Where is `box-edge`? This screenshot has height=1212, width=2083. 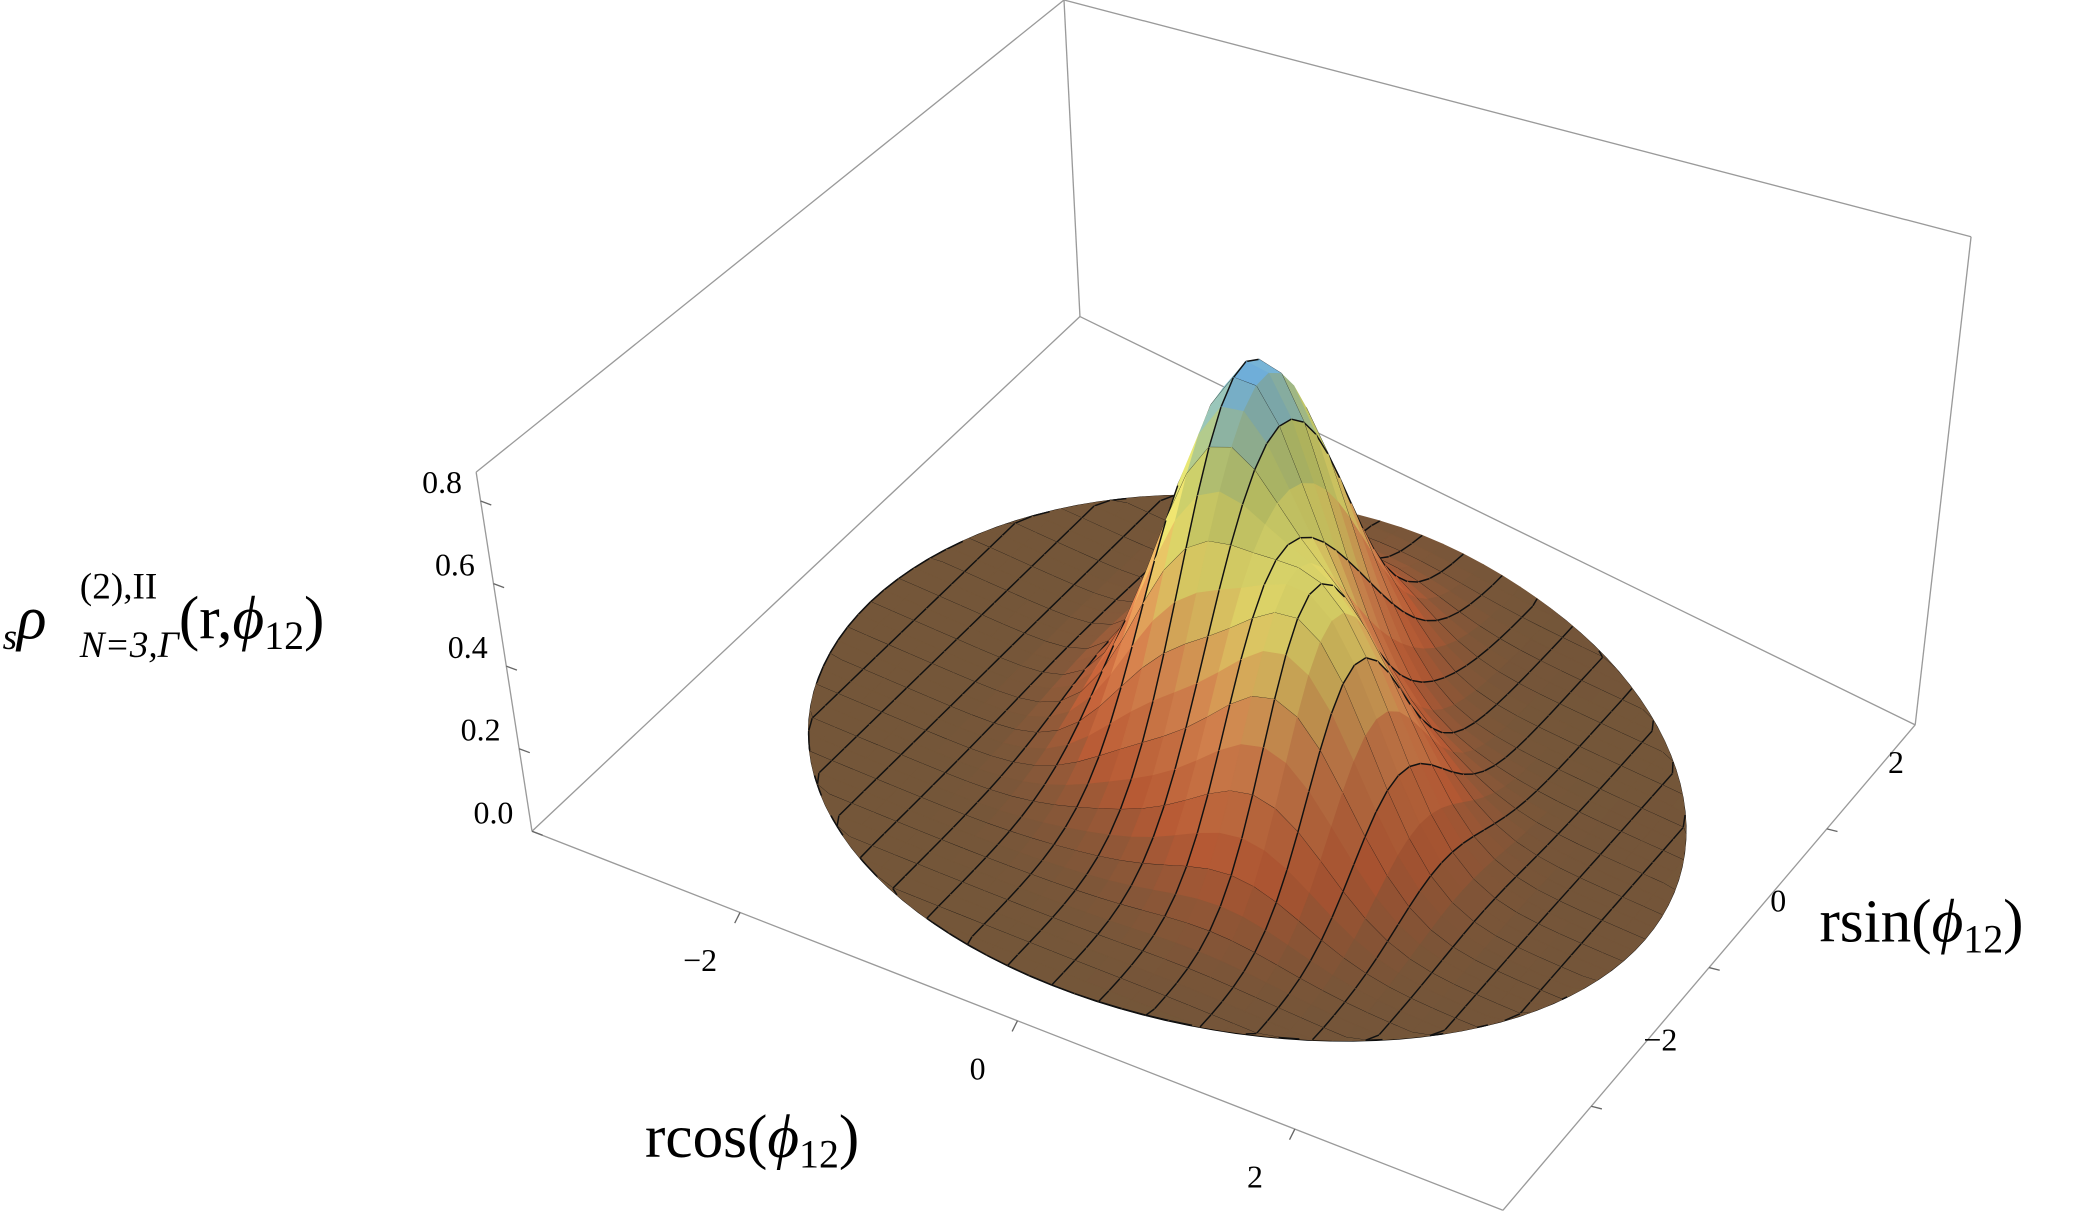
box-edge is located at coordinates (1497, 520).